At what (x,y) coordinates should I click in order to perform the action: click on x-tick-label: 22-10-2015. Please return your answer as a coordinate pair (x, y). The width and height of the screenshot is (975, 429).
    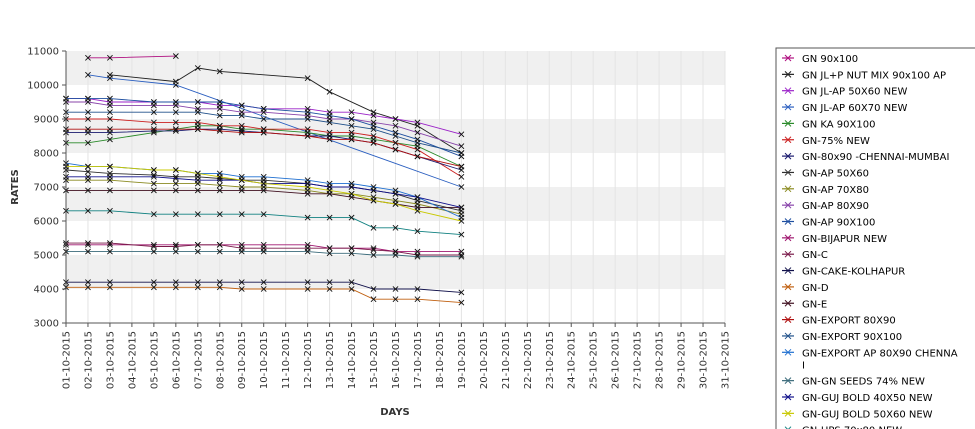
    Looking at the image, I should click on (528, 360).